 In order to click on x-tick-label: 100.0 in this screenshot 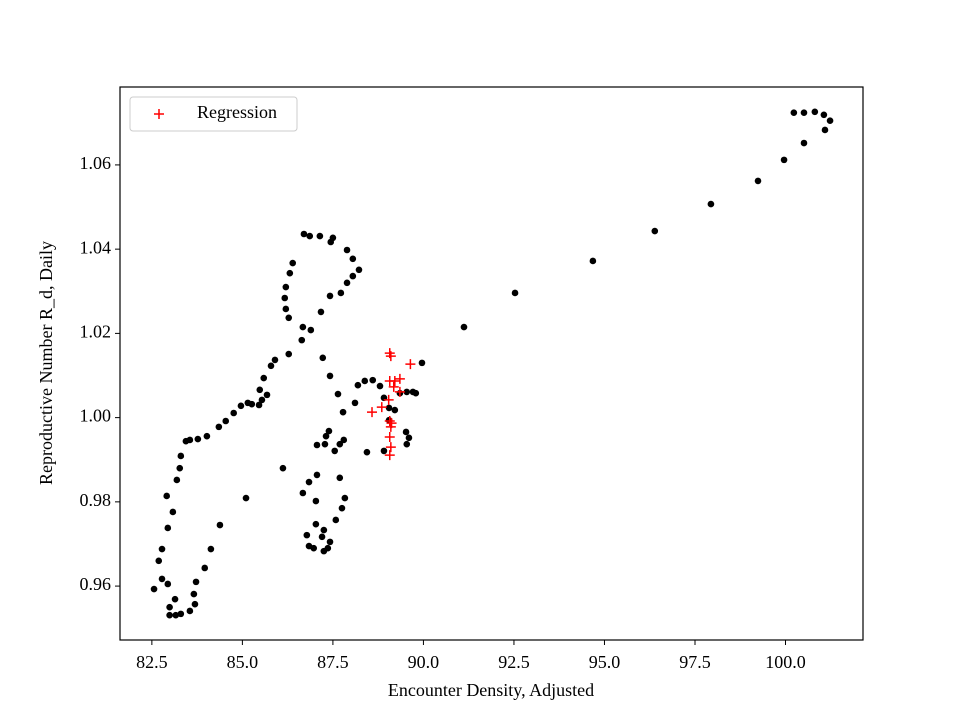, I will do `click(785, 662)`.